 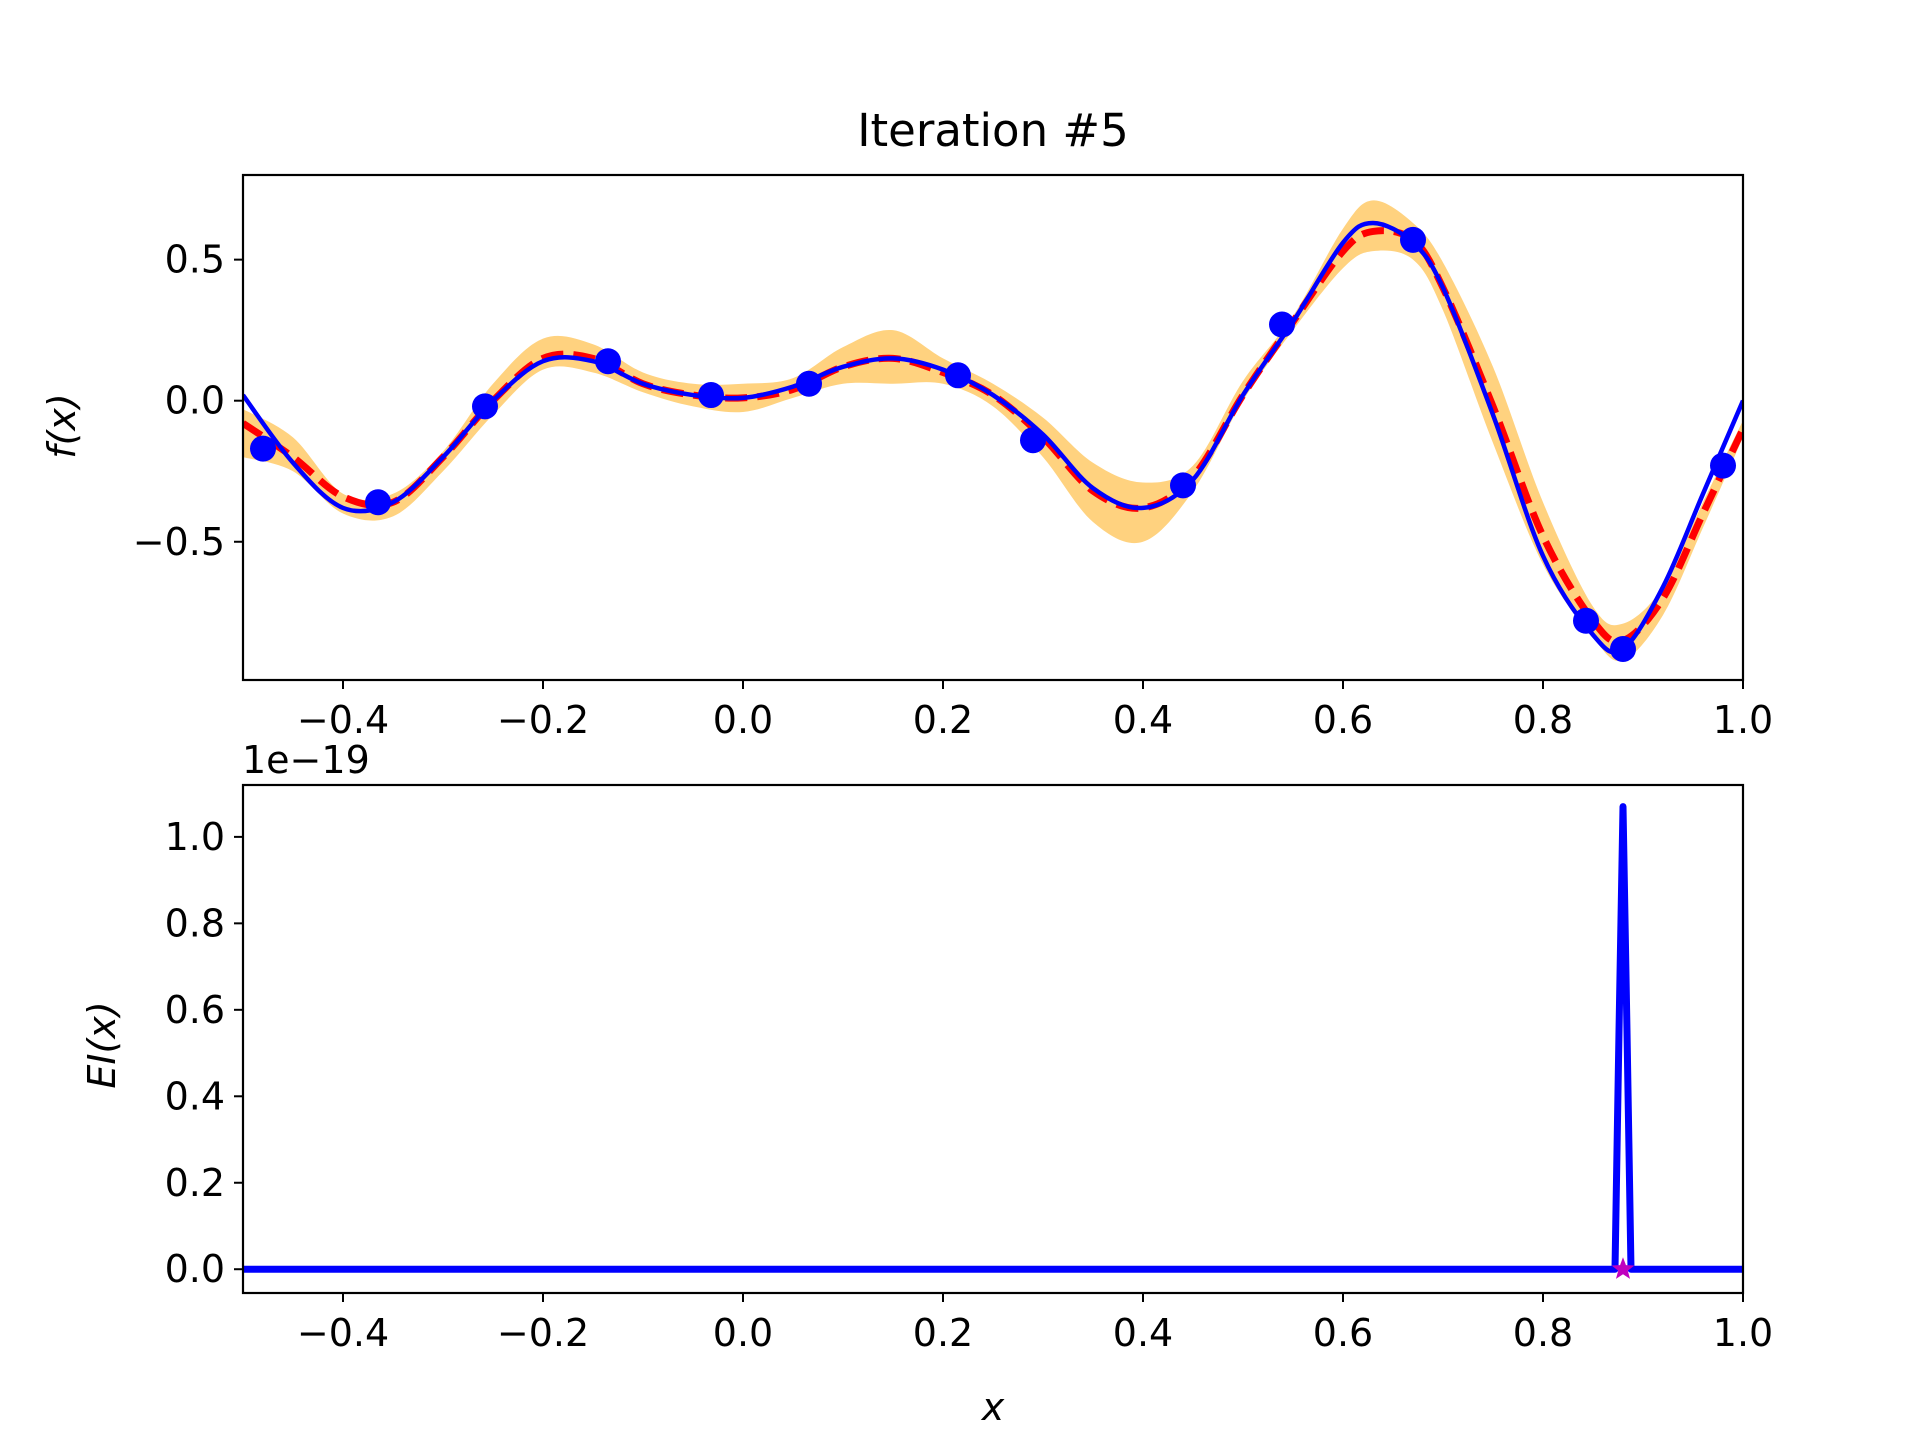 What do you see at coordinates (195, 260) in the screenshot?
I see `top-y-tick-label: 0.5` at bounding box center [195, 260].